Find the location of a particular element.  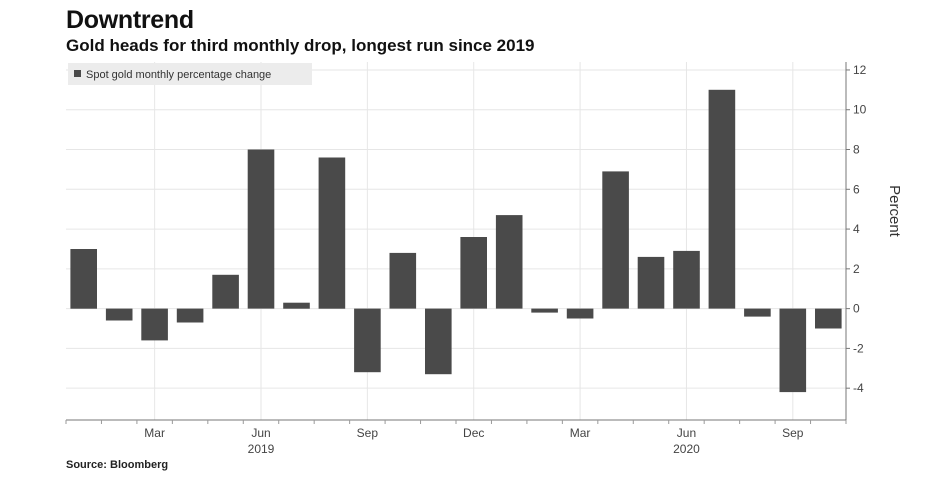

legend-background is located at coordinates (190, 74).